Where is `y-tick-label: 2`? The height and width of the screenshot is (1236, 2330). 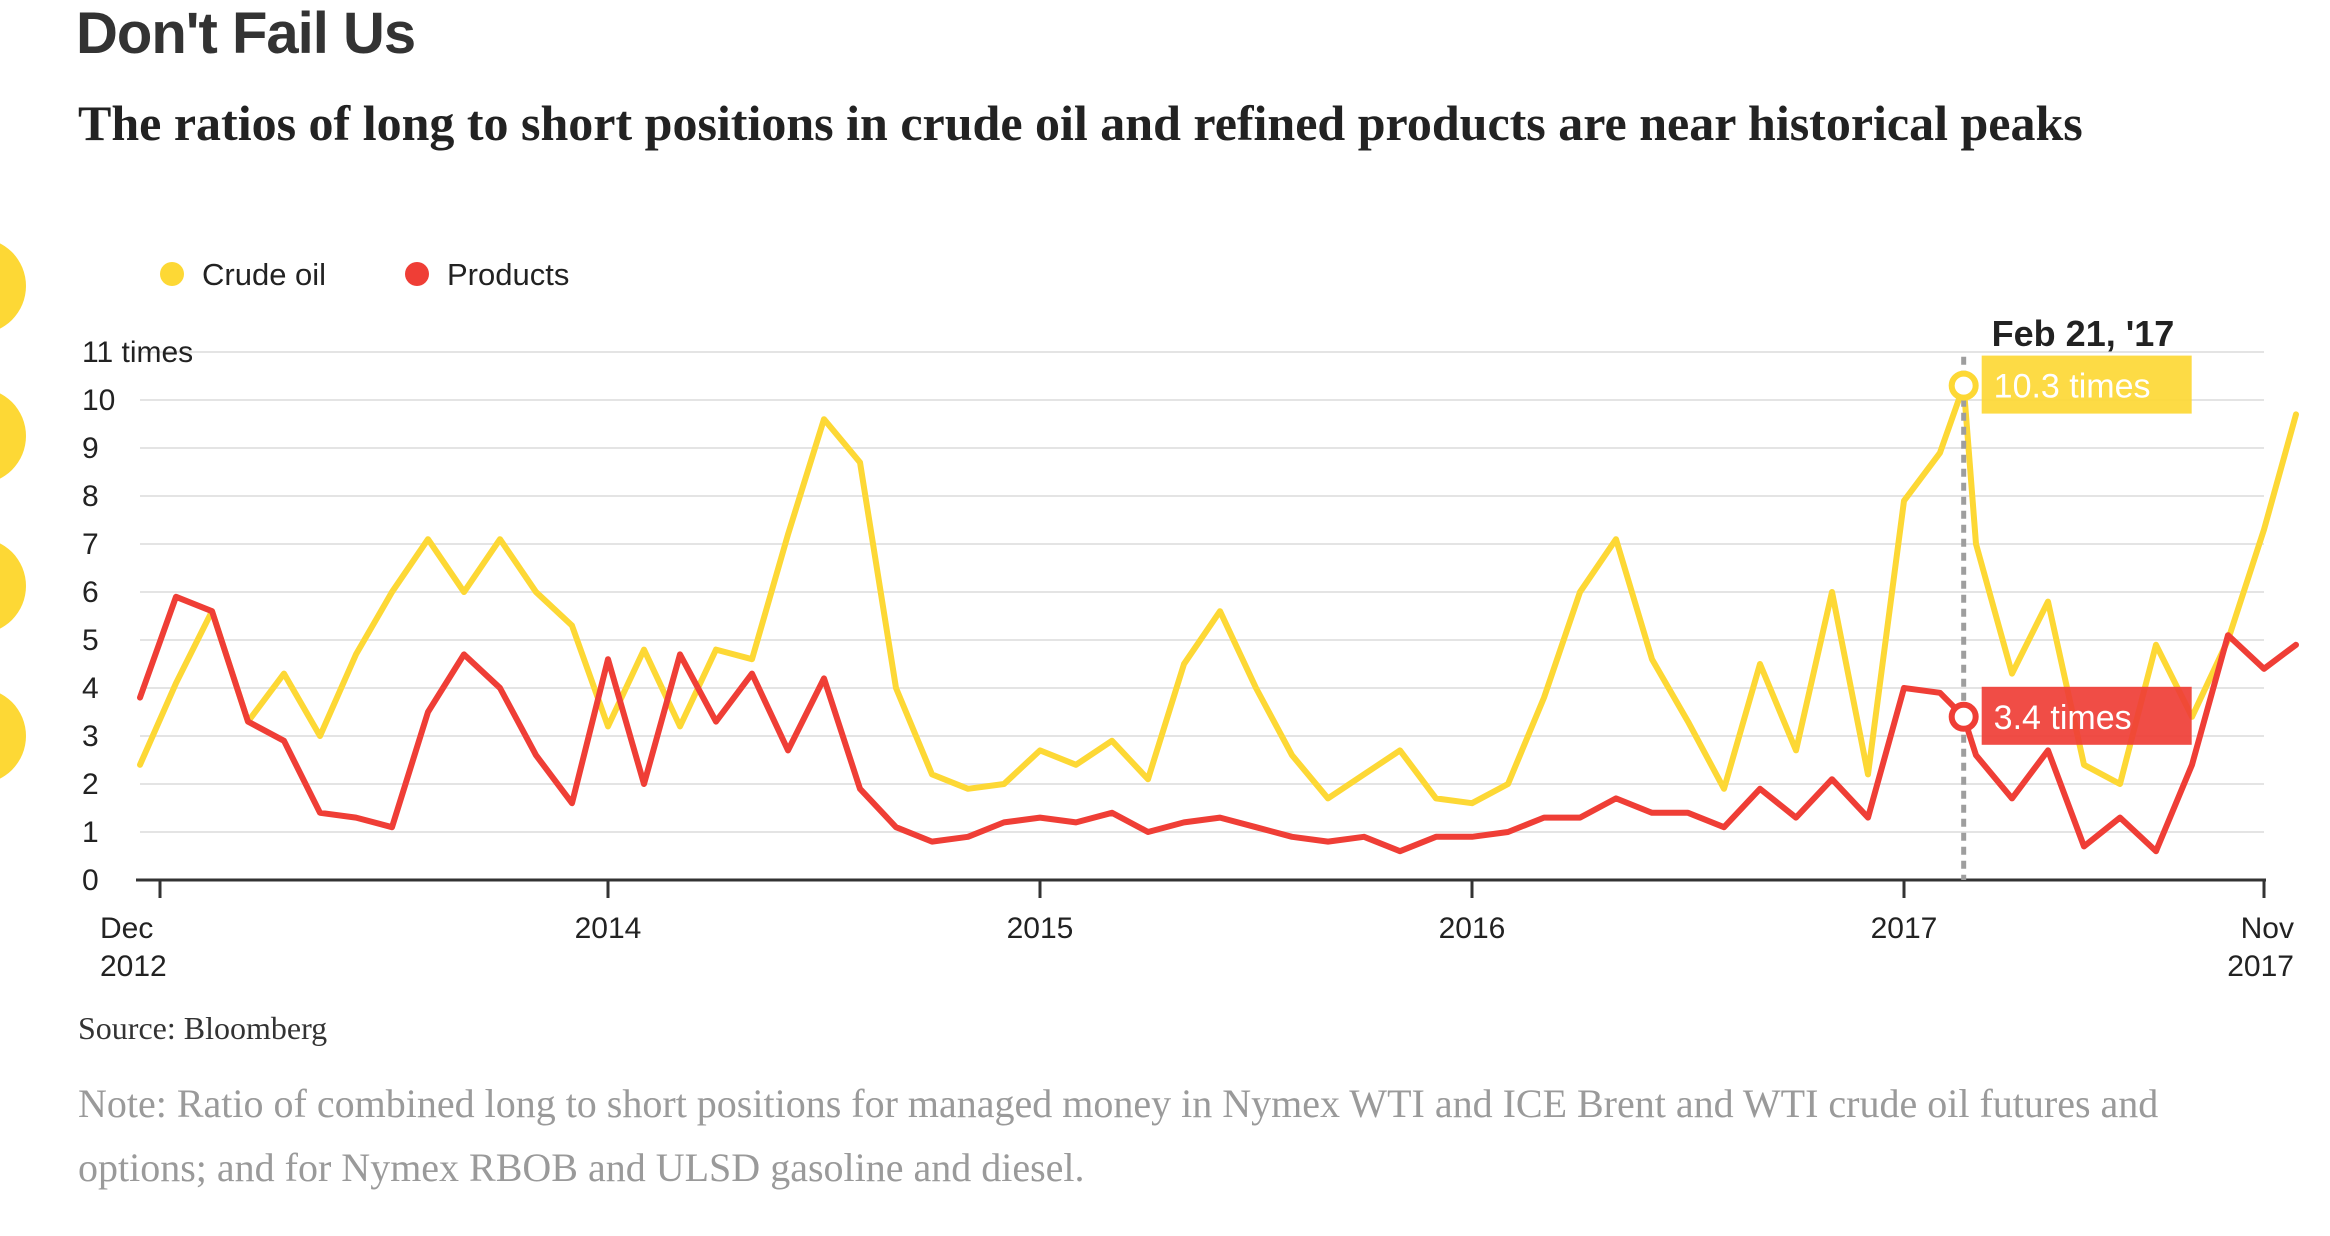
y-tick-label: 2 is located at coordinates (90, 784).